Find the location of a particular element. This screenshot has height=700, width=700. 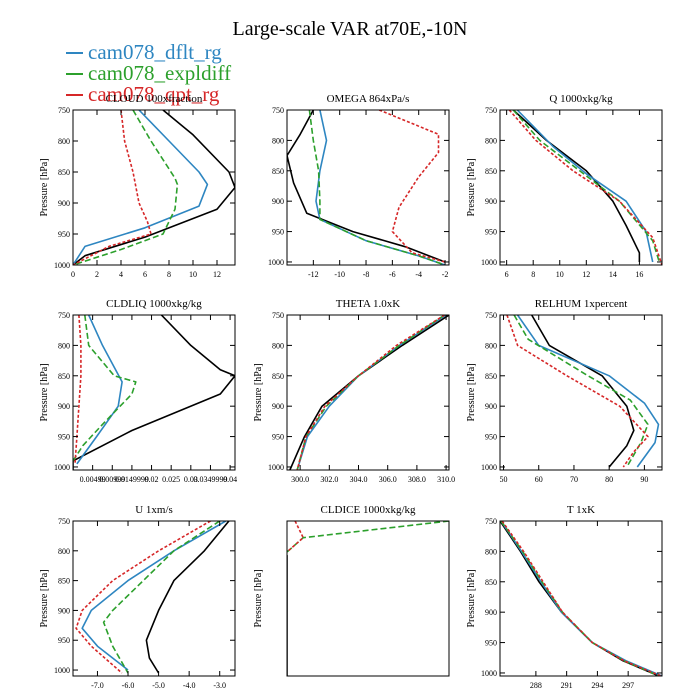

x-tick-label: 310.0 is located at coordinates (446, 479).